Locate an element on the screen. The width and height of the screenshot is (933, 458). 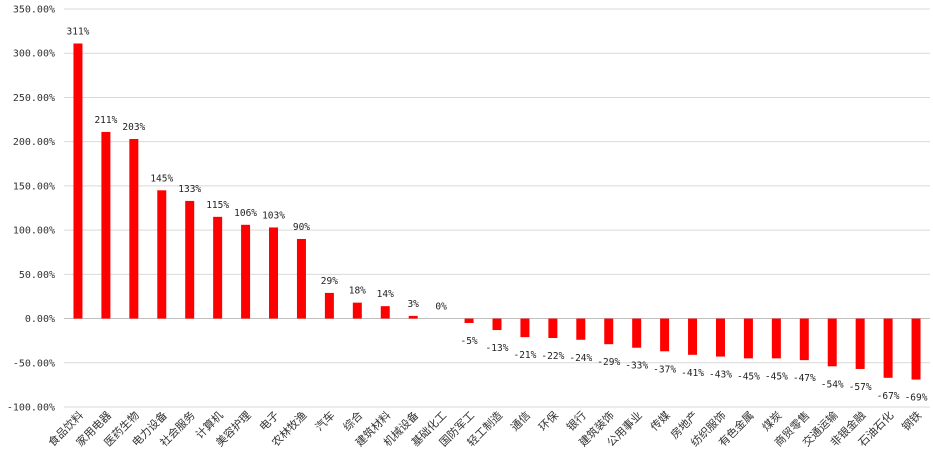
x-category-label: 传媒 is located at coordinates (660, 421).